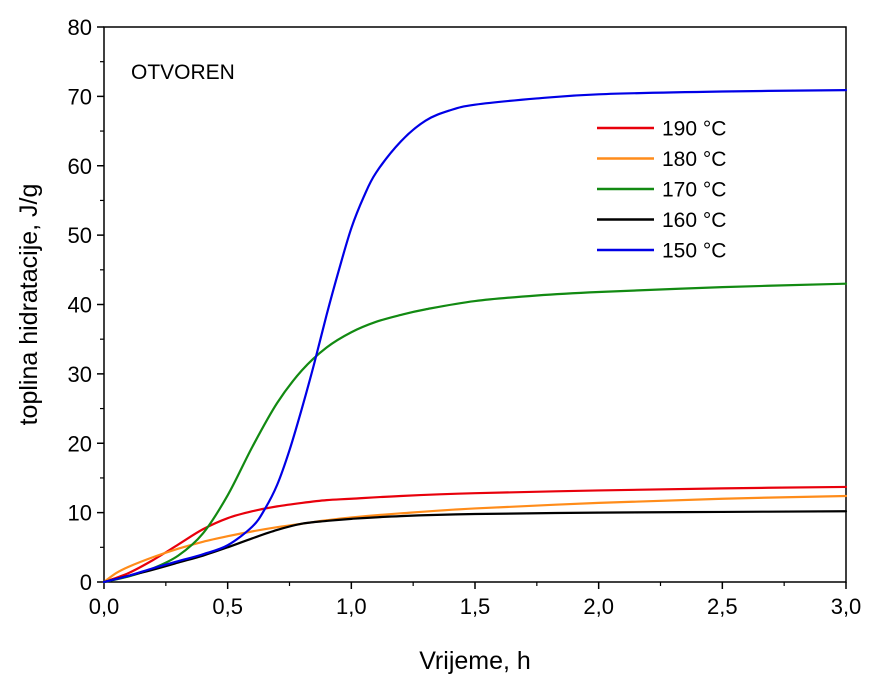 The height and width of the screenshot is (680, 872). I want to click on y-tick-label: 50, so click(80, 235).